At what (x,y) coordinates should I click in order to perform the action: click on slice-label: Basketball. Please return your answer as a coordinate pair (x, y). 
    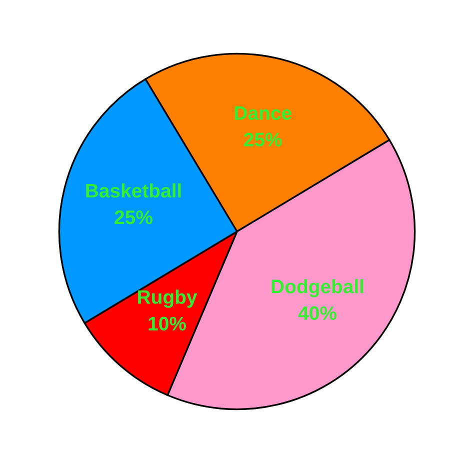
    Looking at the image, I should click on (133, 190).